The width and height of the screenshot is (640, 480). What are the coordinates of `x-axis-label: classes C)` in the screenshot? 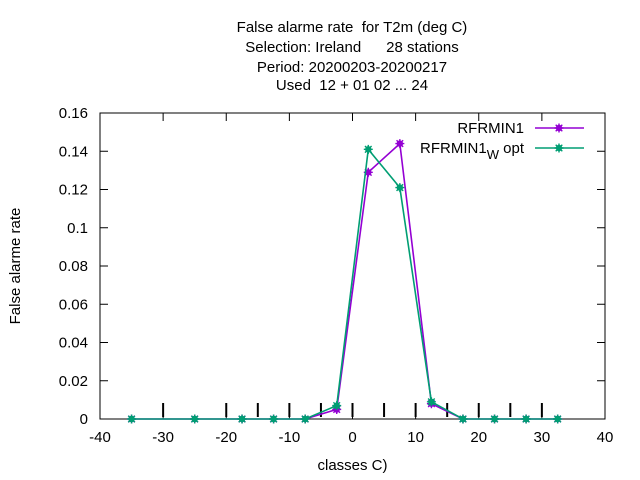 It's located at (352, 465).